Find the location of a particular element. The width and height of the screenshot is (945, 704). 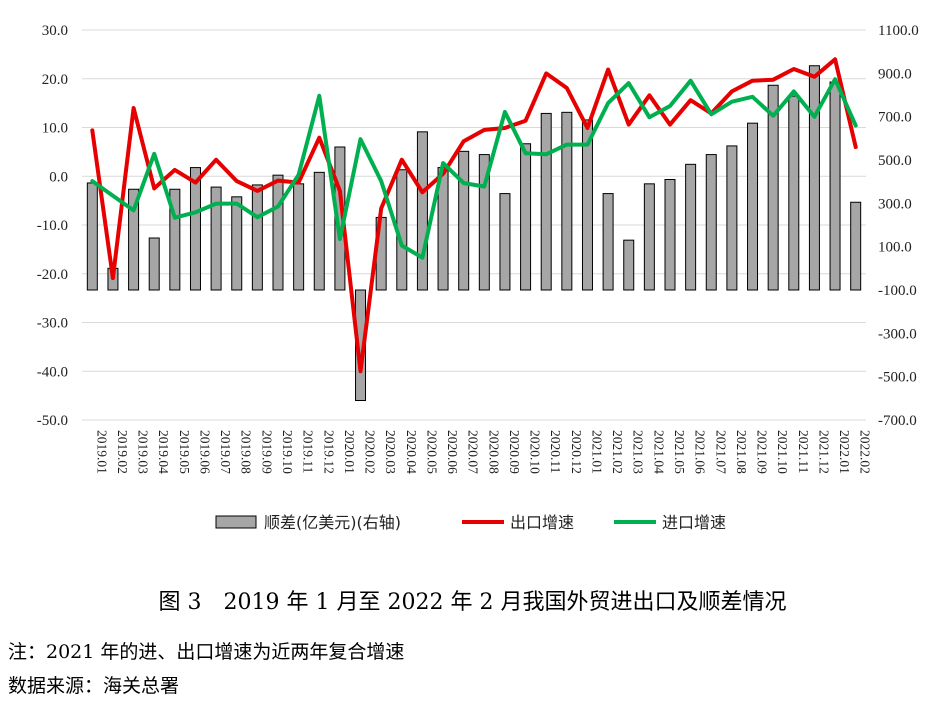

left-axis-tick-label: -30.0 is located at coordinates (52, 324).